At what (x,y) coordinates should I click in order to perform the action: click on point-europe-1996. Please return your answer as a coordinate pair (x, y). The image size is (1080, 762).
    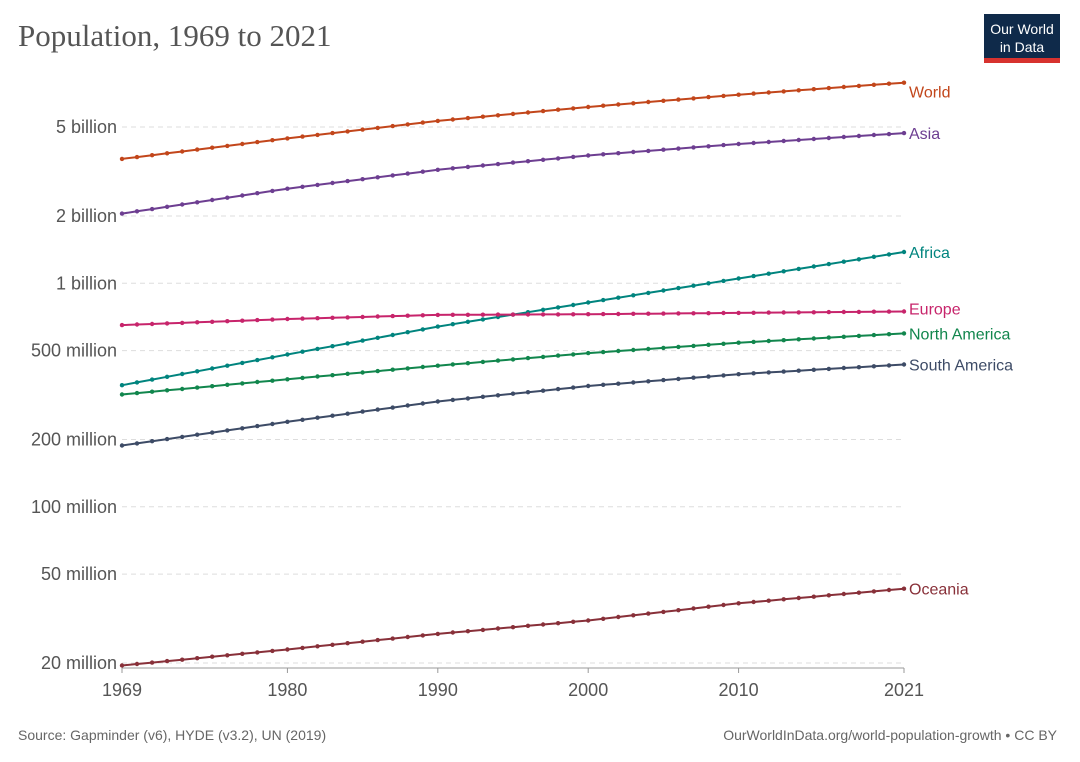
    Looking at the image, I should click on (528, 314).